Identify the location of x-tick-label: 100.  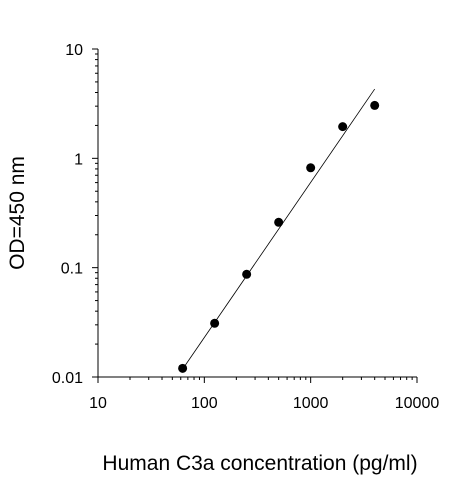
(204, 403).